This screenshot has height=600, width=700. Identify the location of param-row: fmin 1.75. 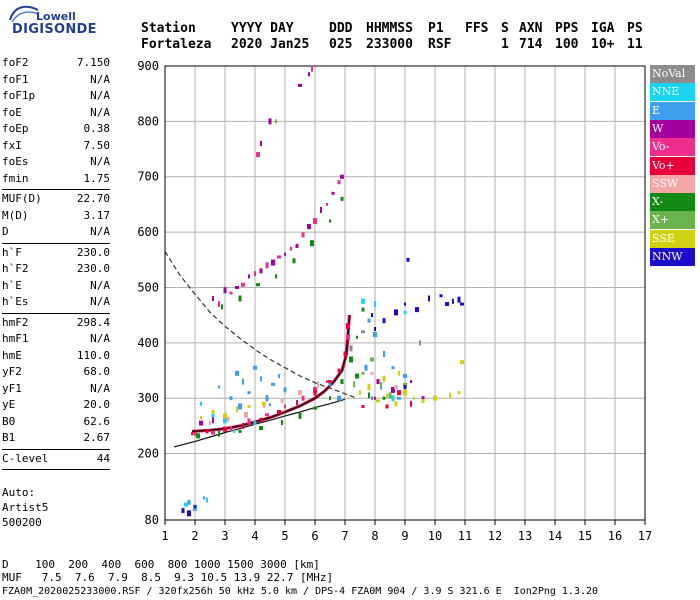
(56, 182).